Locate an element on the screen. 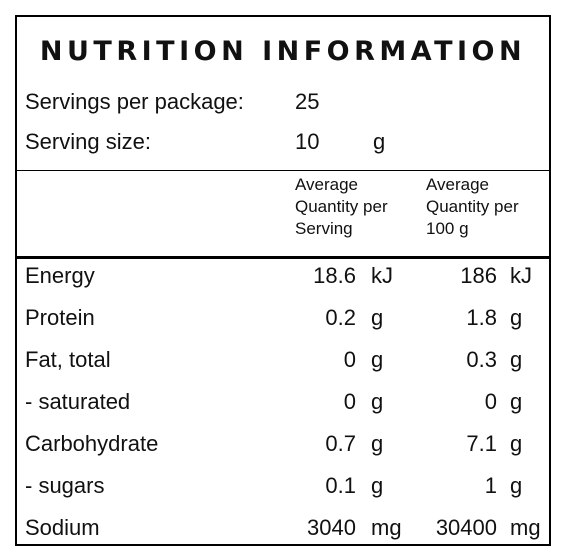  nutrient-name: Carbohydrate is located at coordinates (92, 443).